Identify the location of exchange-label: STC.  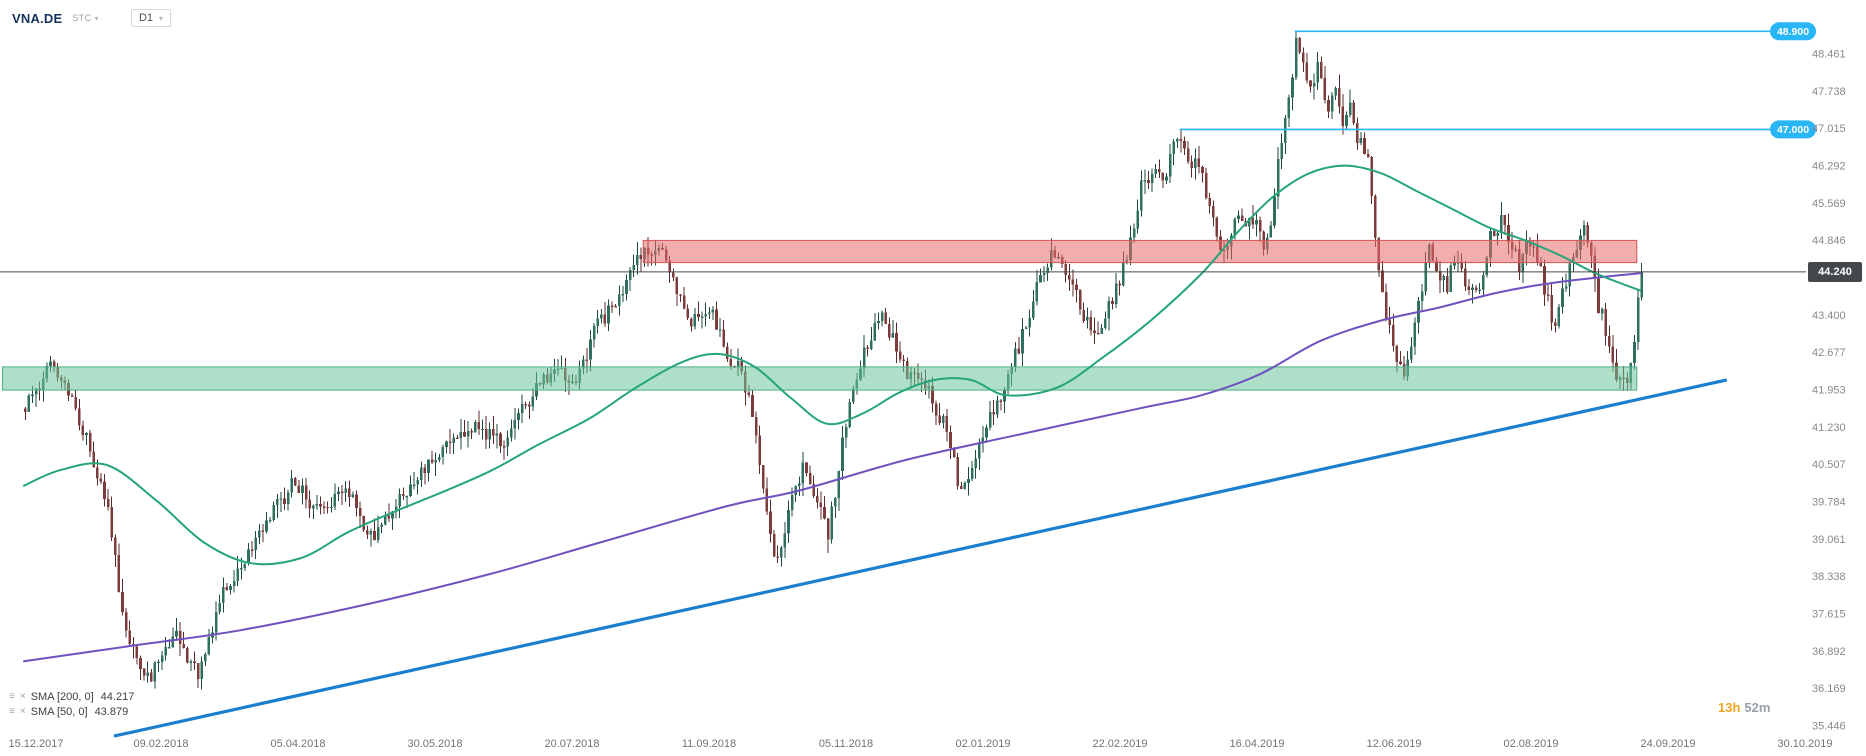
(82, 18).